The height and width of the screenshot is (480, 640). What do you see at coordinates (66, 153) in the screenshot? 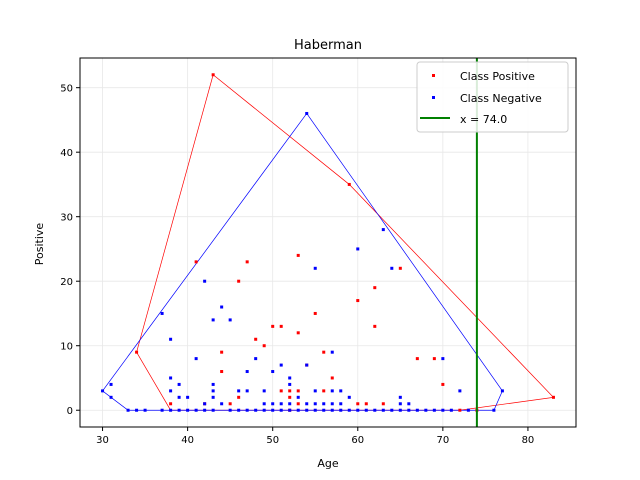
I see `y-tick-label: 40` at bounding box center [66, 153].